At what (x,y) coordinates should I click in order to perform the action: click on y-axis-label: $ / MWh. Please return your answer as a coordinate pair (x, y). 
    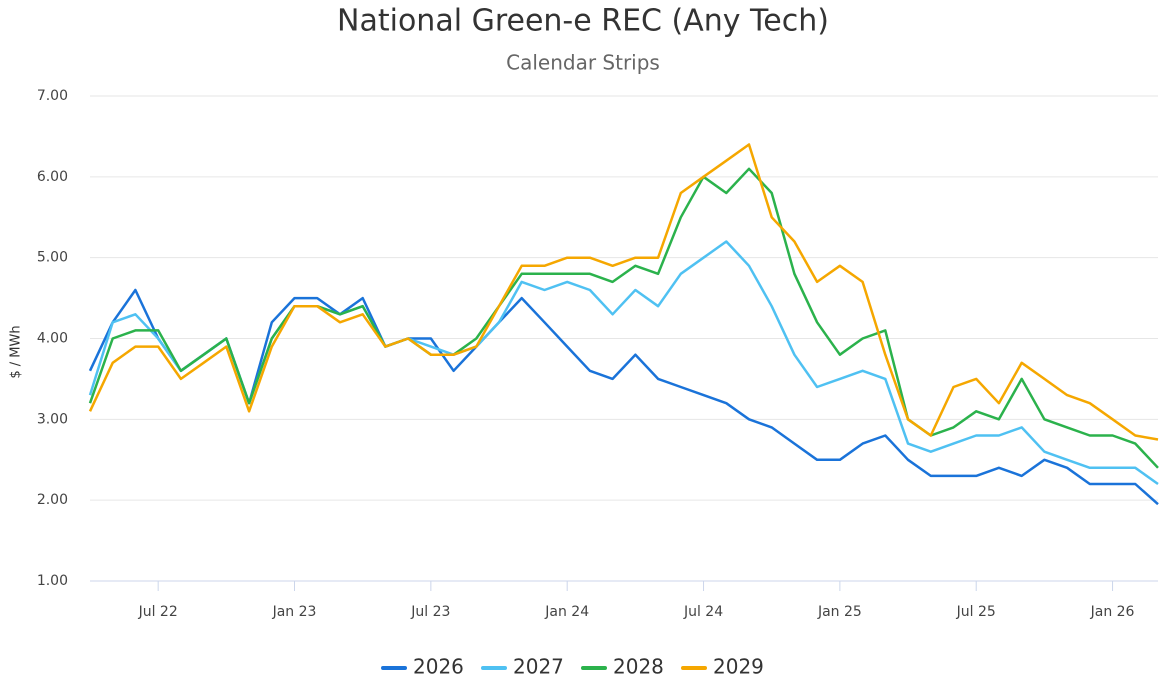
    Looking at the image, I should click on (16, 351).